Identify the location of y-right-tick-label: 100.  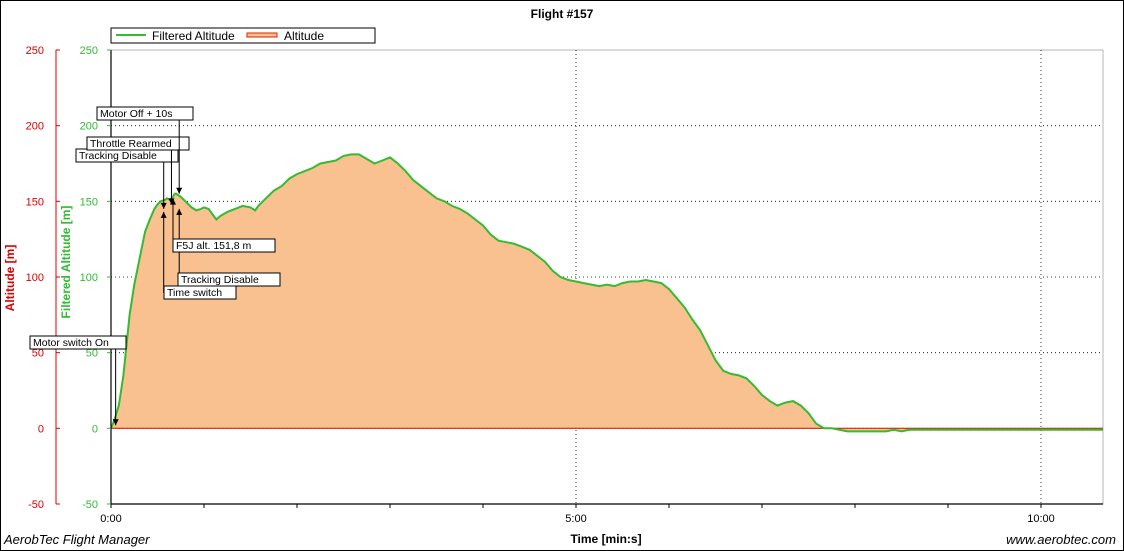
(89, 278).